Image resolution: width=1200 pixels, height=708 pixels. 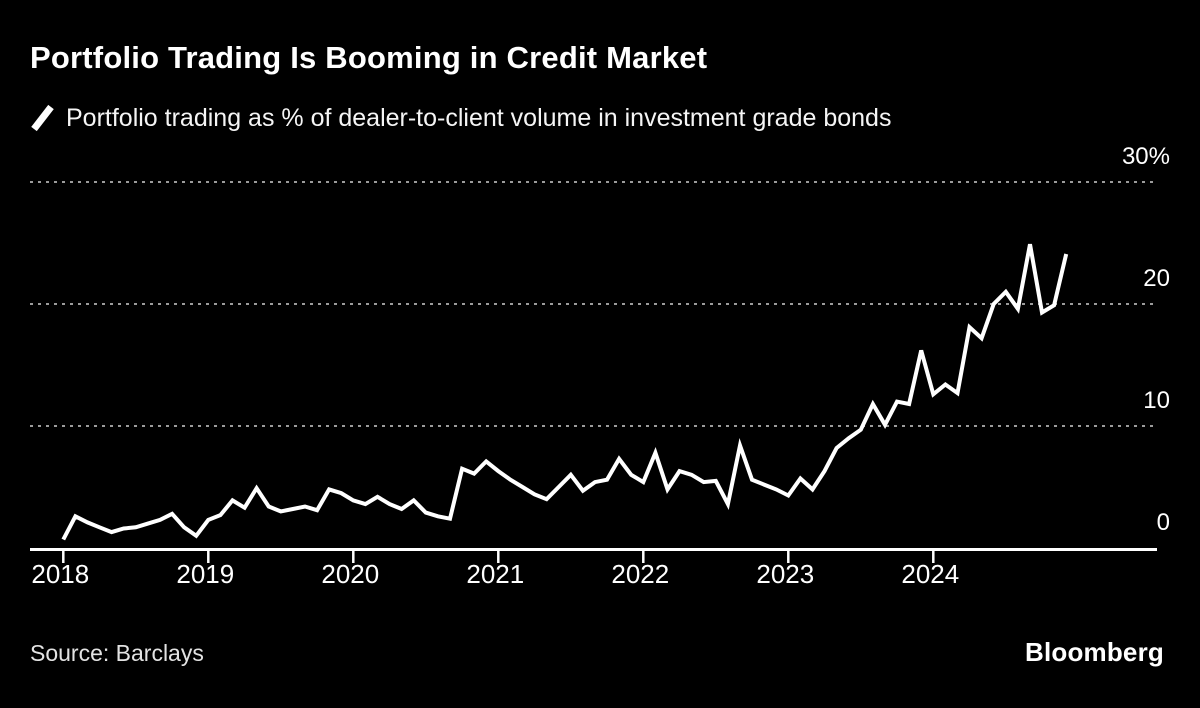 What do you see at coordinates (1156, 400) in the screenshot?
I see `y-axis-label: 10` at bounding box center [1156, 400].